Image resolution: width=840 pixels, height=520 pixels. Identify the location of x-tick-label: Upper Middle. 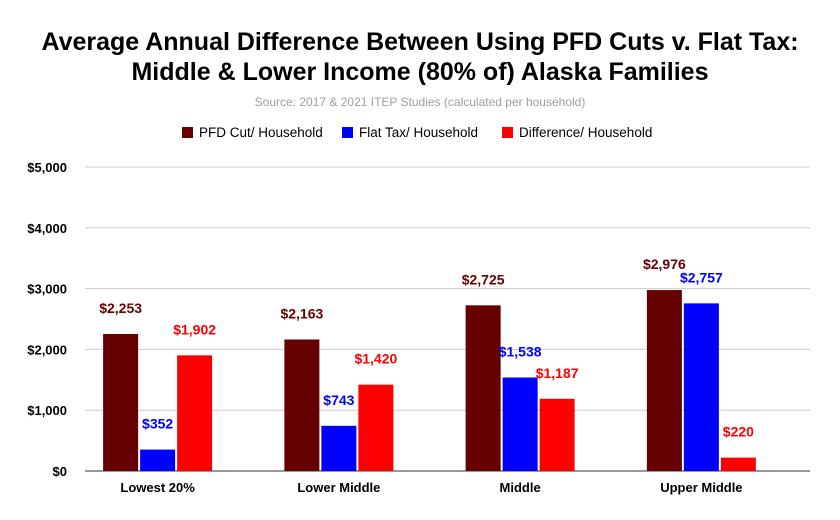
(701, 487).